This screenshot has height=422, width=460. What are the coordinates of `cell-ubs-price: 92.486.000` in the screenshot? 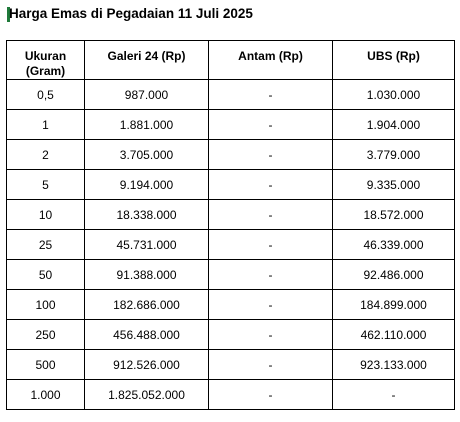 It's located at (393, 274).